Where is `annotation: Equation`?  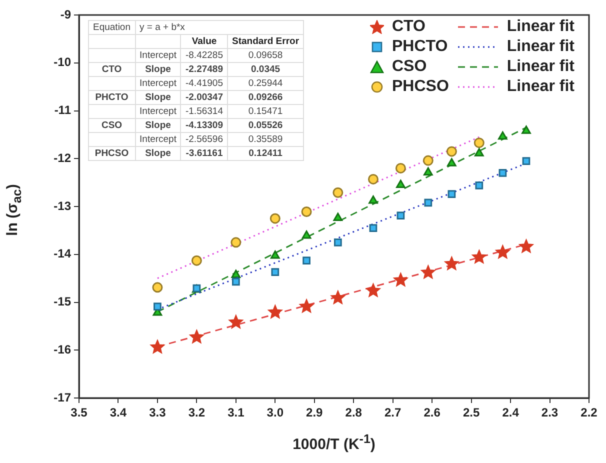 annotation: Equation is located at coordinates (112, 27).